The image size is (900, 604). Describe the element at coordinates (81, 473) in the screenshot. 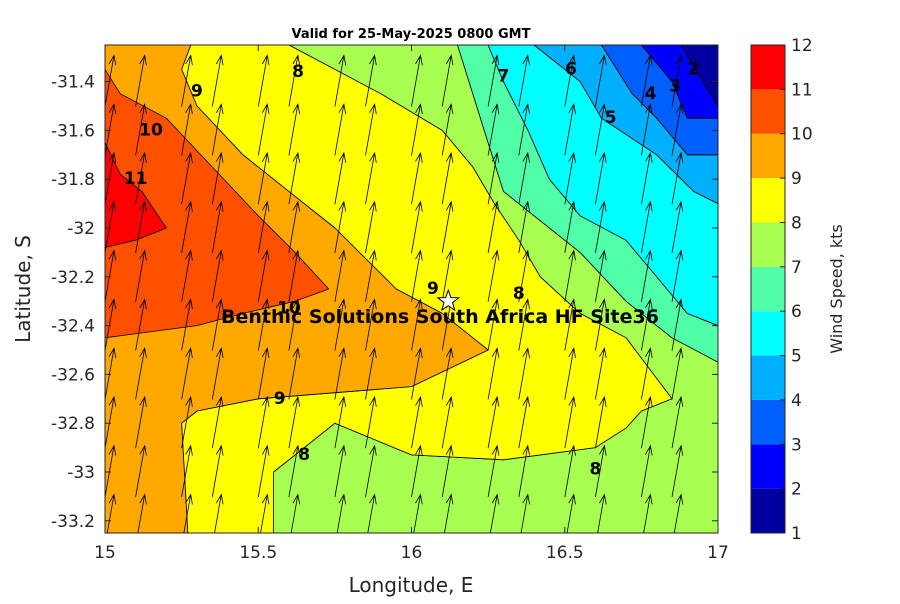

I see `y-tick-label: -33` at that location.